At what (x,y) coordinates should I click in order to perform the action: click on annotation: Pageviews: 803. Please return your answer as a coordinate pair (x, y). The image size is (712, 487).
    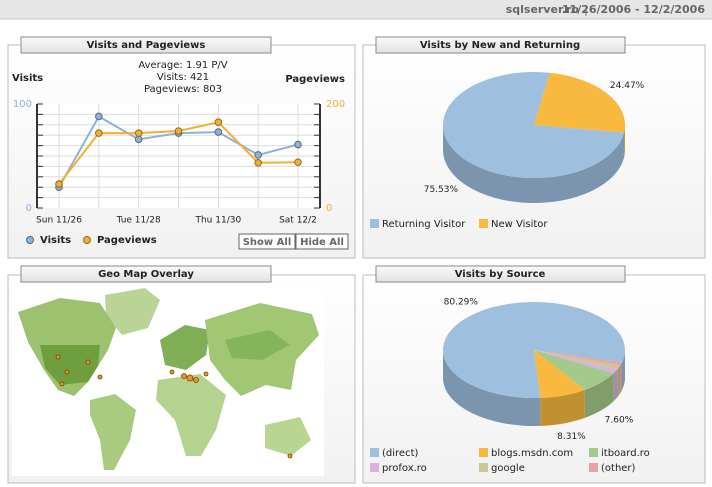
    Looking at the image, I should click on (183, 89).